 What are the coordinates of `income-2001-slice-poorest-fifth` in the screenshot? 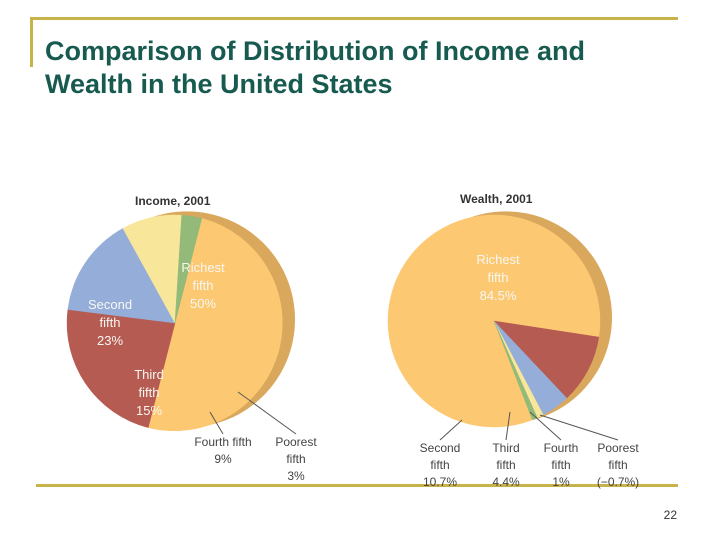 It's located at (188, 269).